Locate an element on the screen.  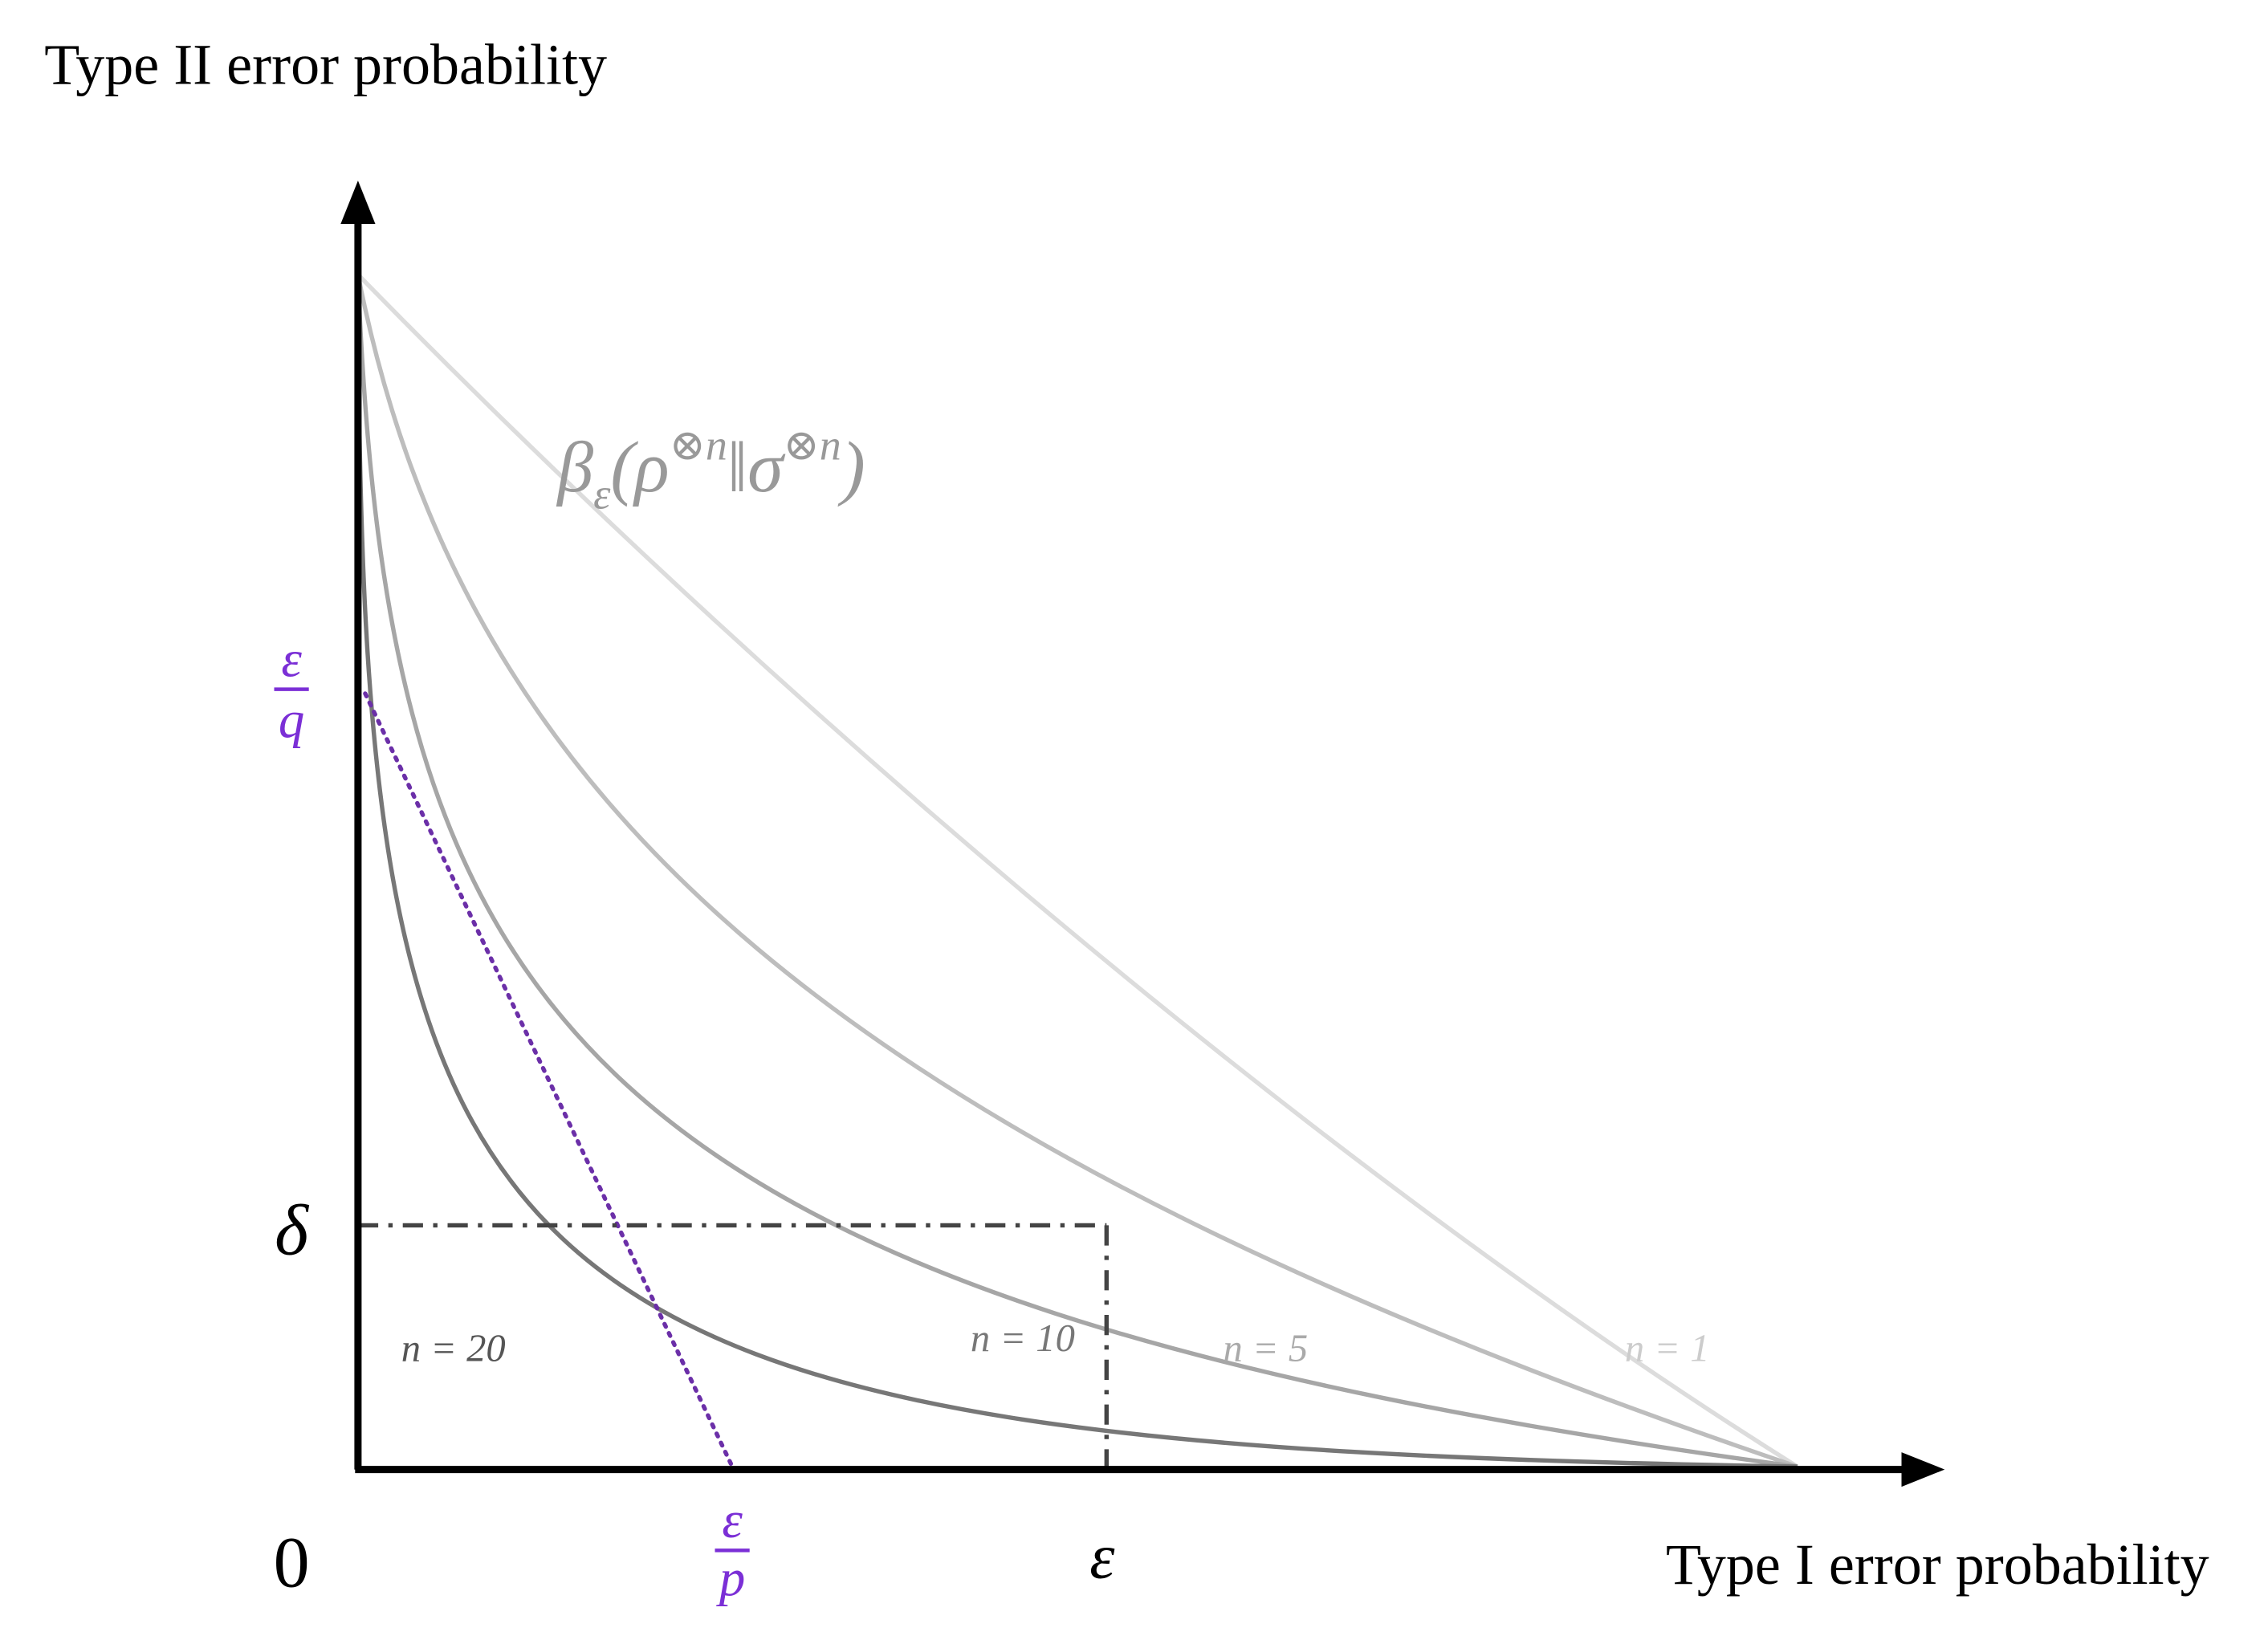
y-axis-label: Type II error probability is located at coordinates (325, 64).